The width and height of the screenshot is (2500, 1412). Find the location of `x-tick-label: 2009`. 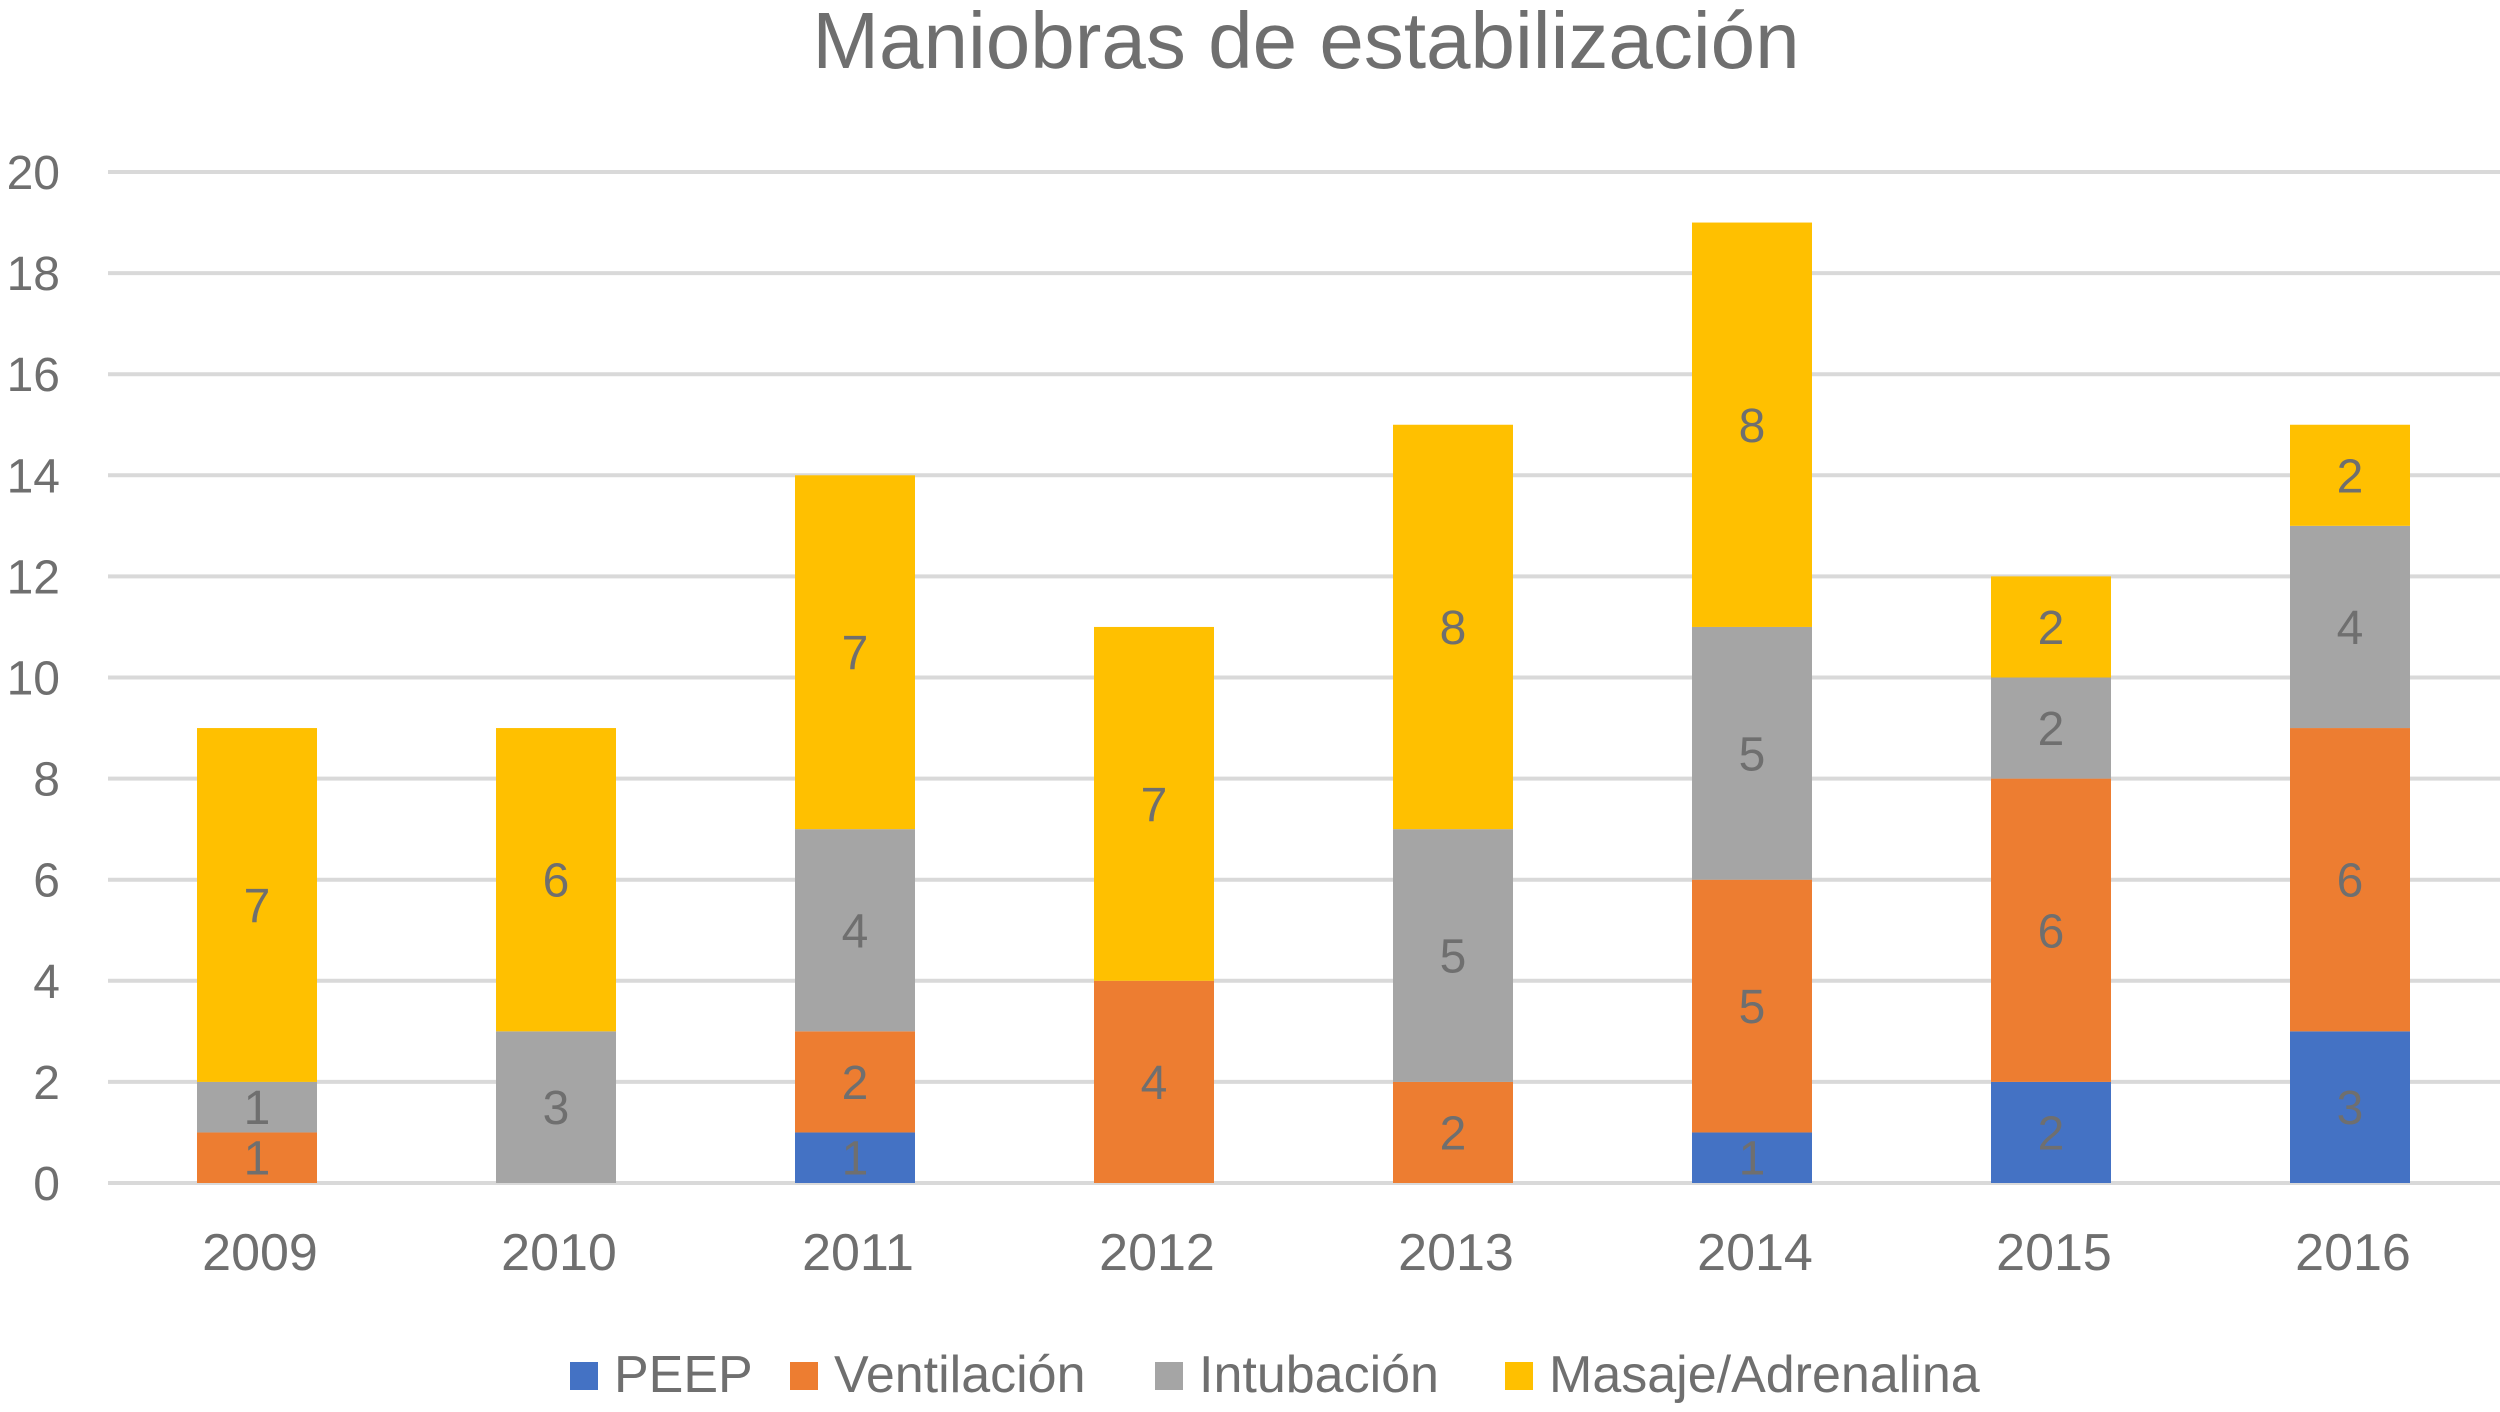

x-tick-label: 2009 is located at coordinates (260, 1253).